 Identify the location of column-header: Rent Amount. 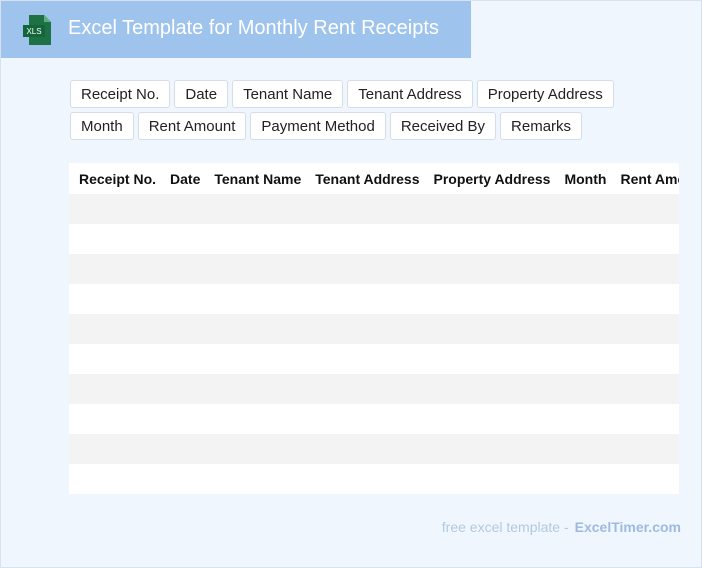
(644, 178).